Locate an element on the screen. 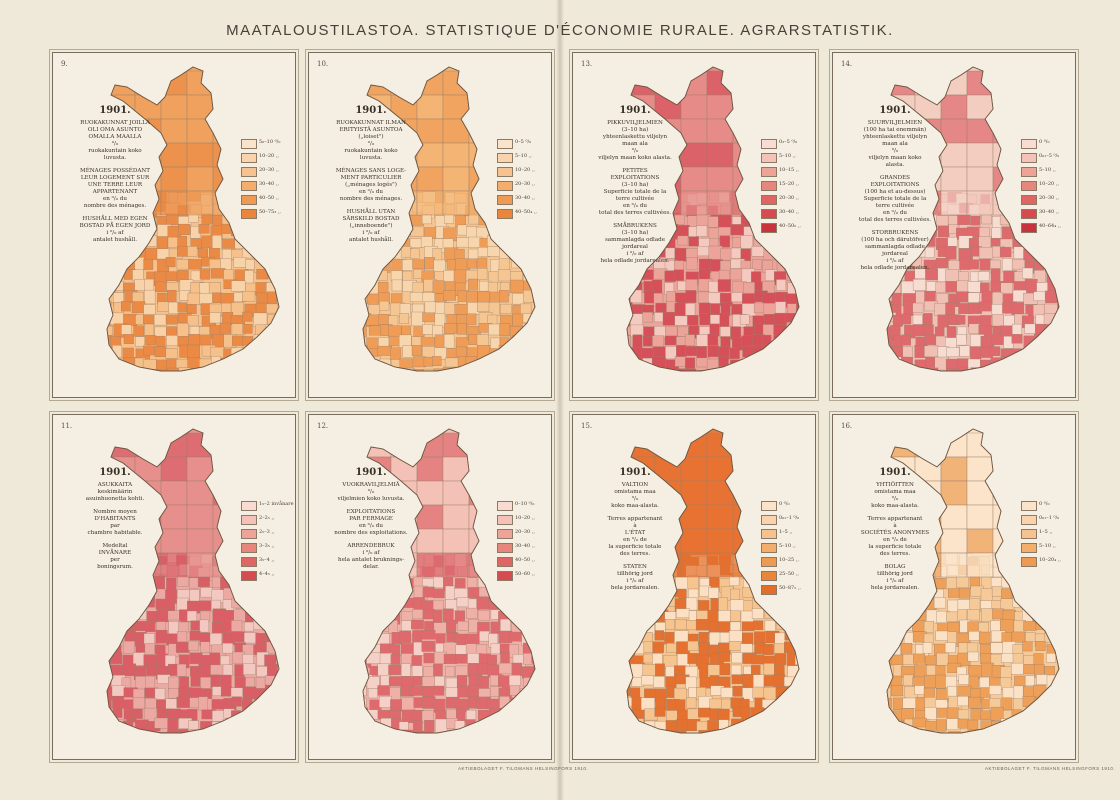 Image resolution: width=1120 pixels, height=800 pixels. legend-entry: 5–10 ,, is located at coordinates (788, 548).